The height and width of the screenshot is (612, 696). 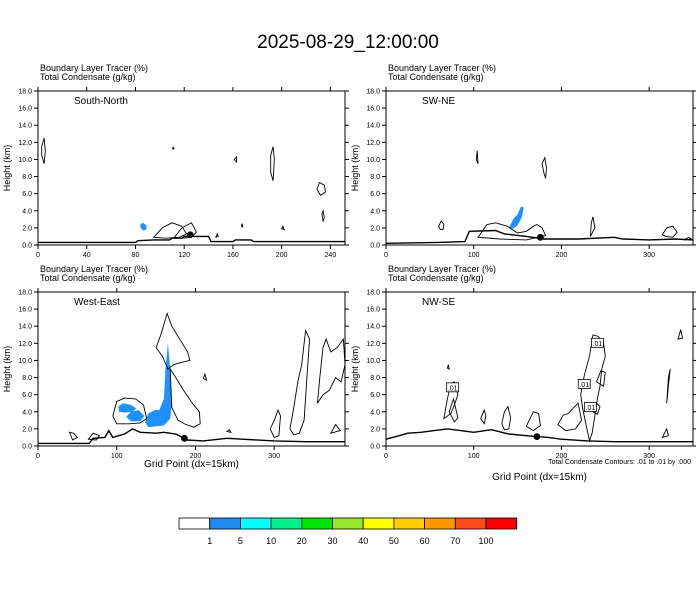 What do you see at coordinates (94, 68) in the screenshot?
I see `south-north-variable-line-1: Boundary Layer Tracer (%)` at bounding box center [94, 68].